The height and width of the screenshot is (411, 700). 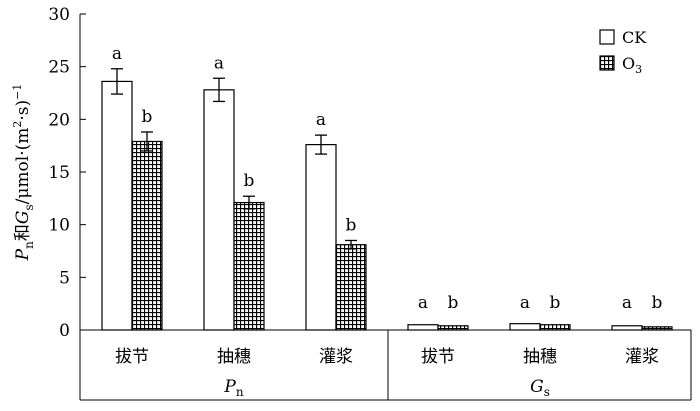 What do you see at coordinates (64, 331) in the screenshot?
I see `y-tick-label: 0` at bounding box center [64, 331].